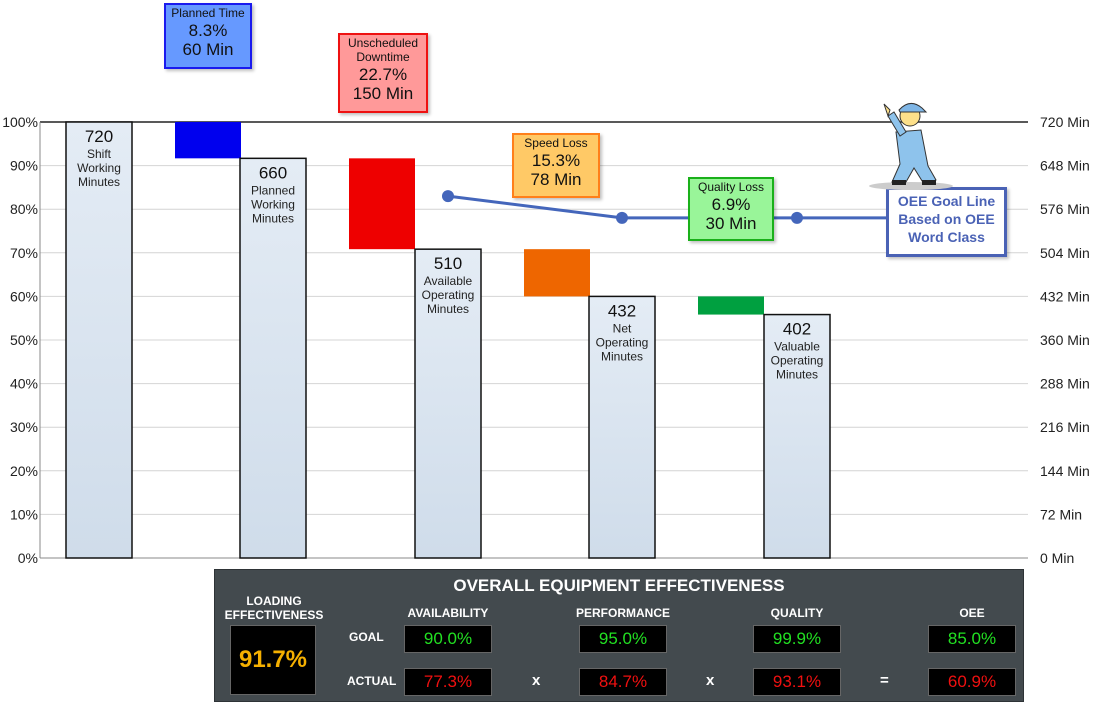  I want to click on bar-value-label: 402, so click(797, 329).